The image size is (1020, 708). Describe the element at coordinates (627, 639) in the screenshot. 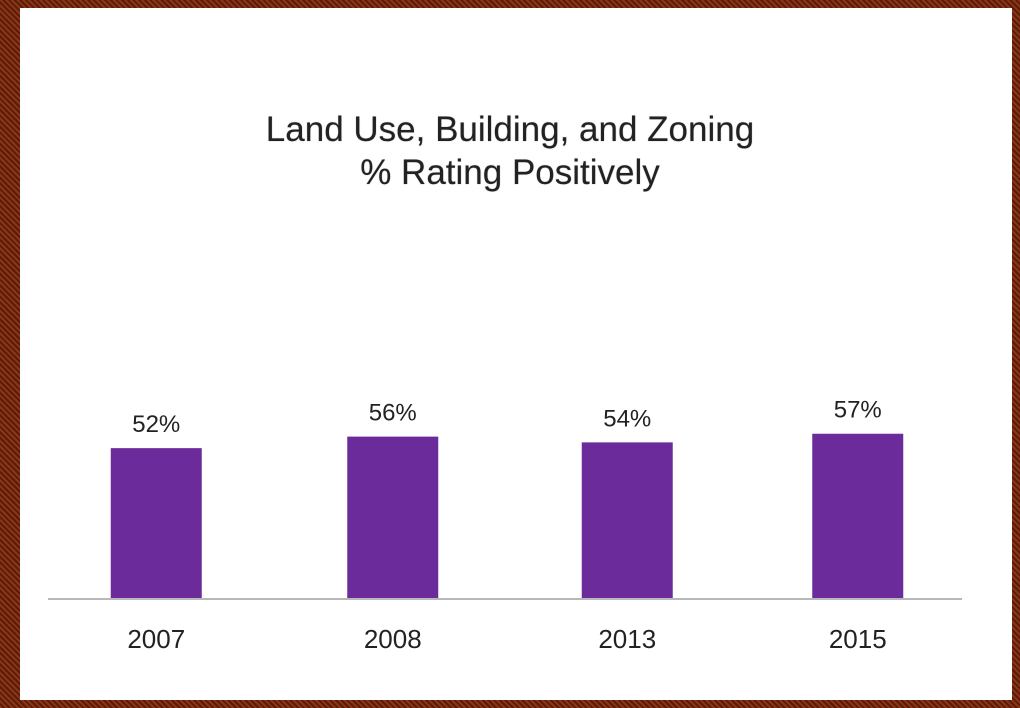

I see `x-tick-label-2013: 2013` at that location.